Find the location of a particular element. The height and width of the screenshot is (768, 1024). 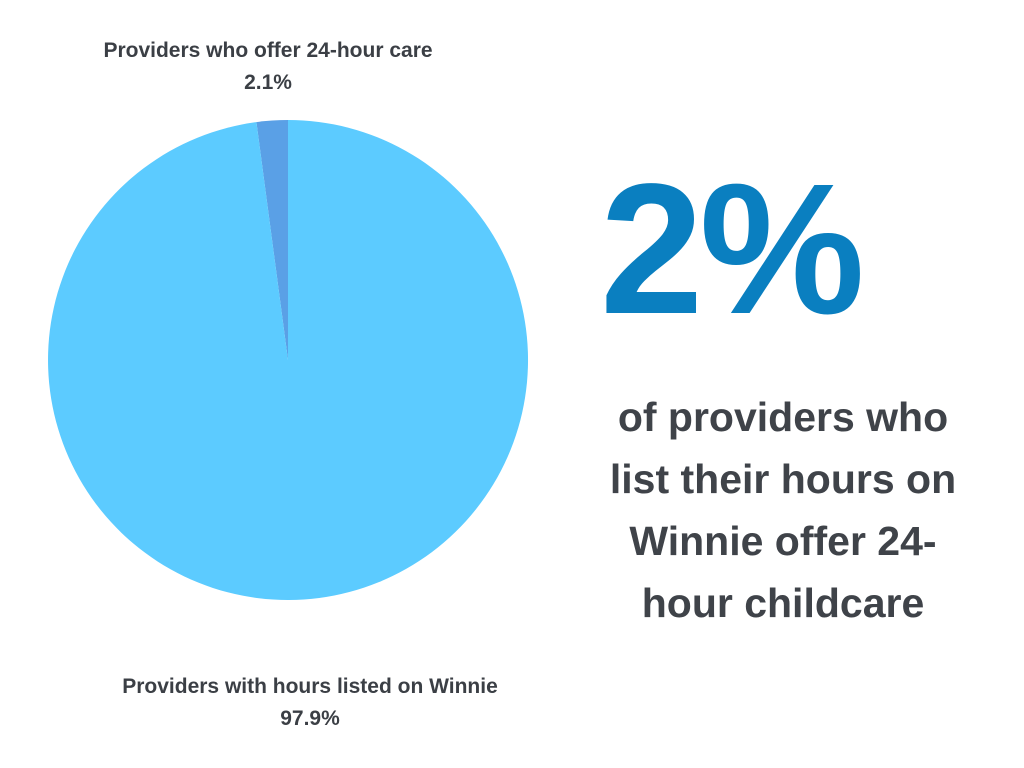

slice-label-hours-listed-value: 97.9% is located at coordinates (310, 718).